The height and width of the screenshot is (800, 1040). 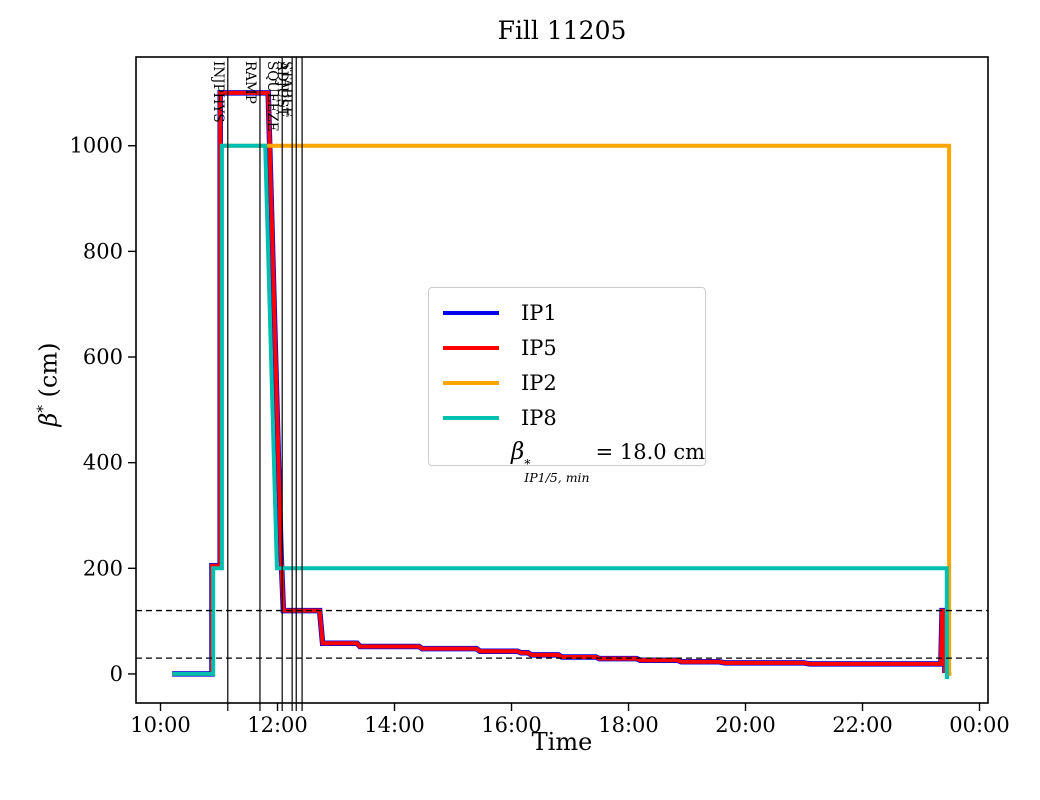 I want to click on annotation-sup: *, so click(x=527, y=464).